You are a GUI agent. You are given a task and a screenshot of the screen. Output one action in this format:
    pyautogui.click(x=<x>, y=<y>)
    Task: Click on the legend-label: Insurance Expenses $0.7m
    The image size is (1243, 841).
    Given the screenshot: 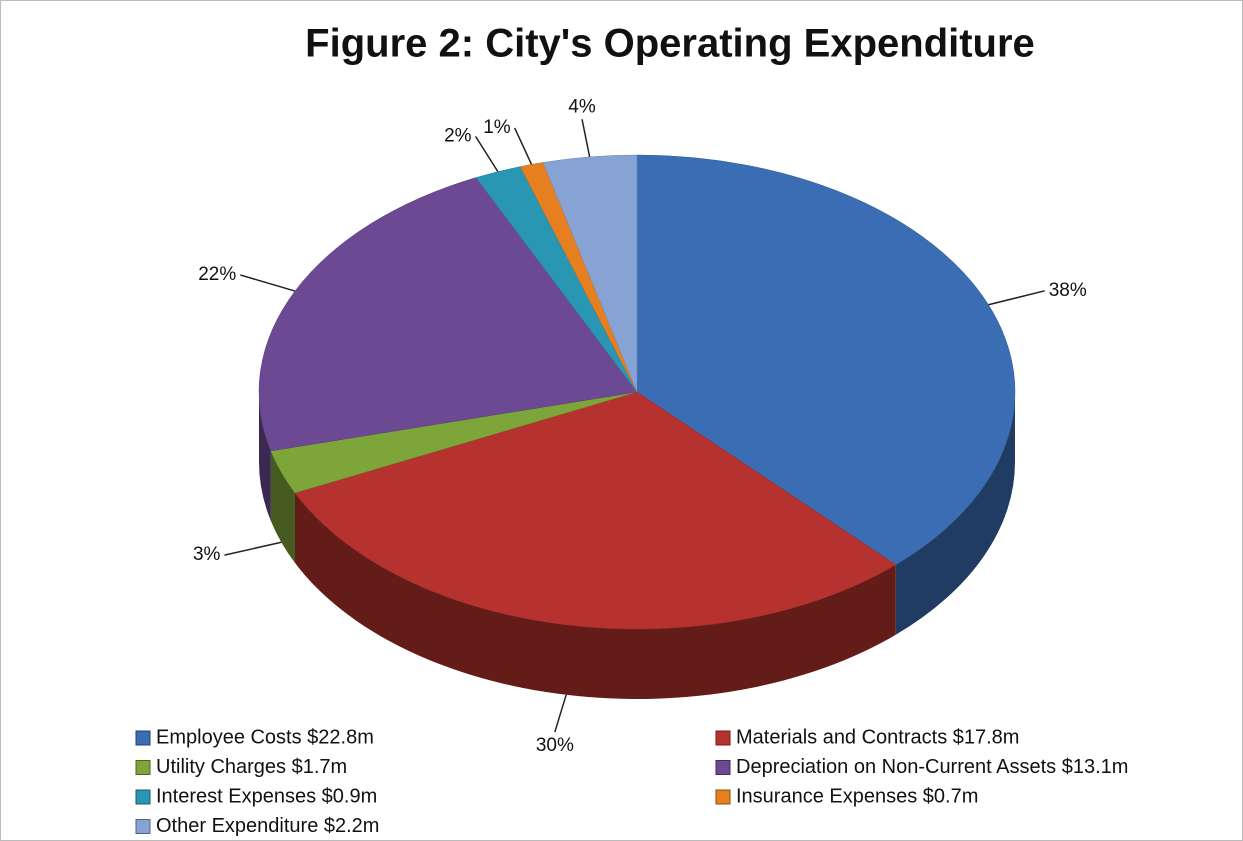 What is the action you would take?
    pyautogui.click(x=857, y=796)
    